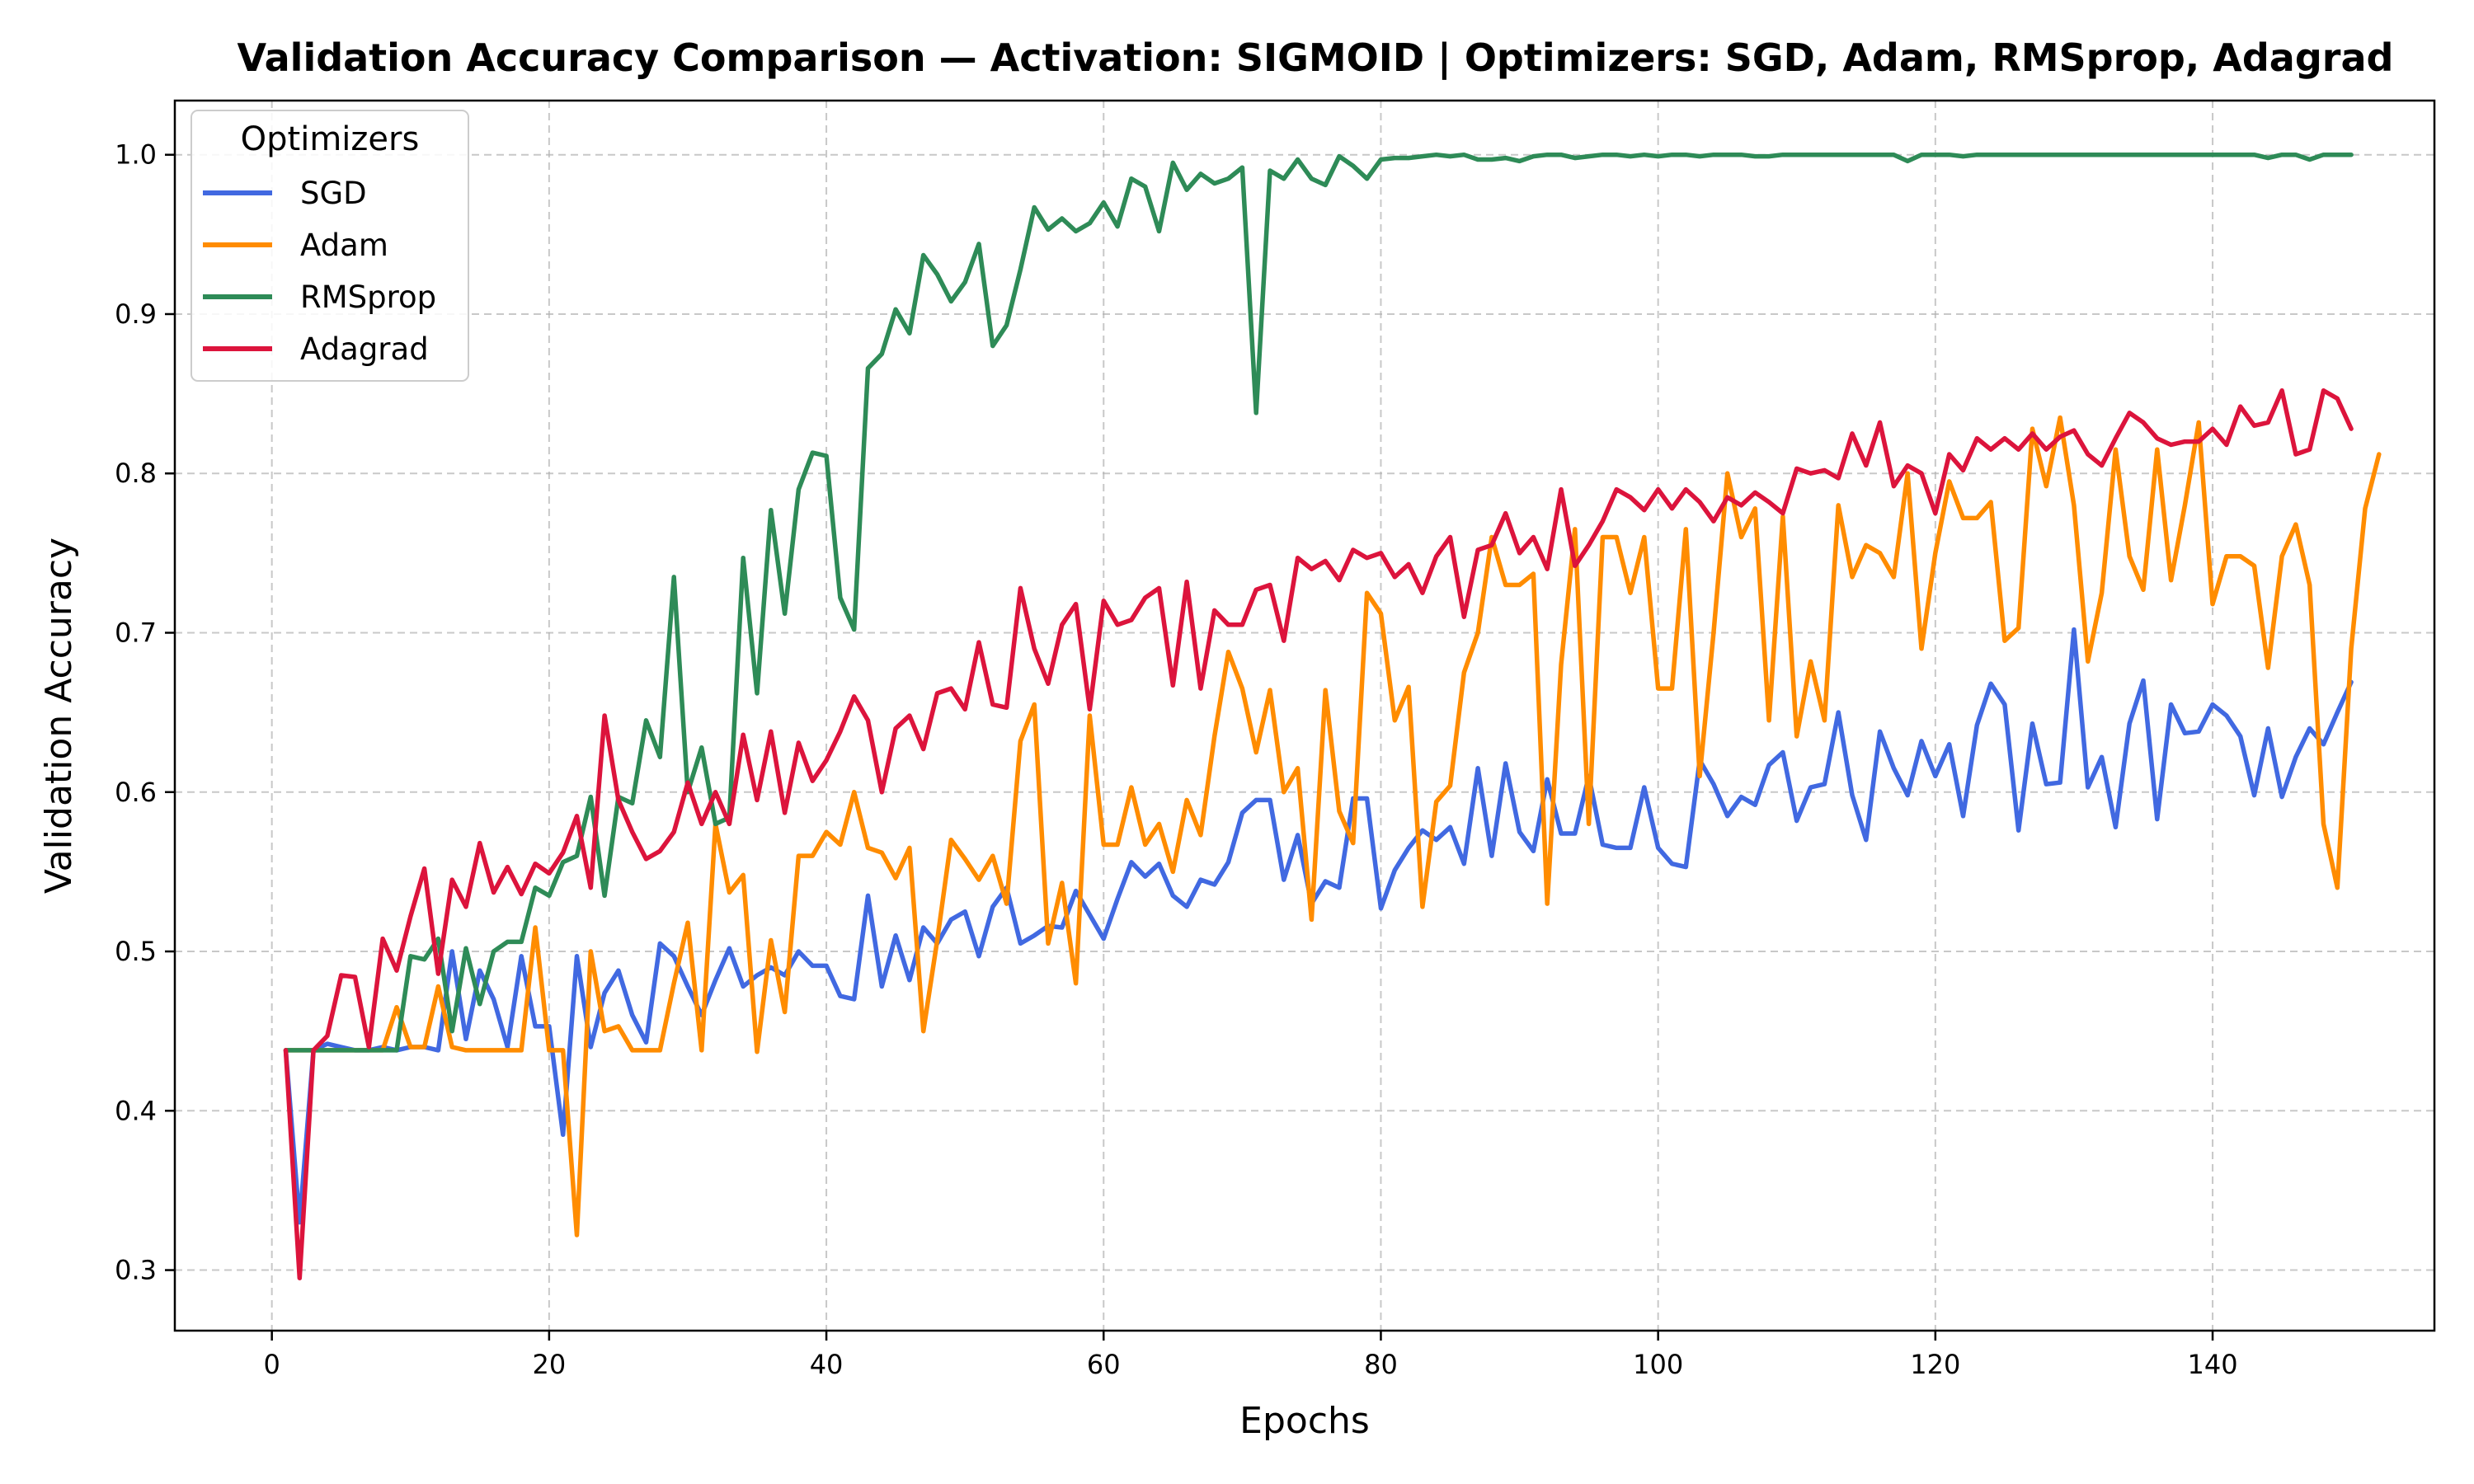 The width and height of the screenshot is (2474, 1484). I want to click on y-axis-label: Validation Accuracy, so click(59, 716).